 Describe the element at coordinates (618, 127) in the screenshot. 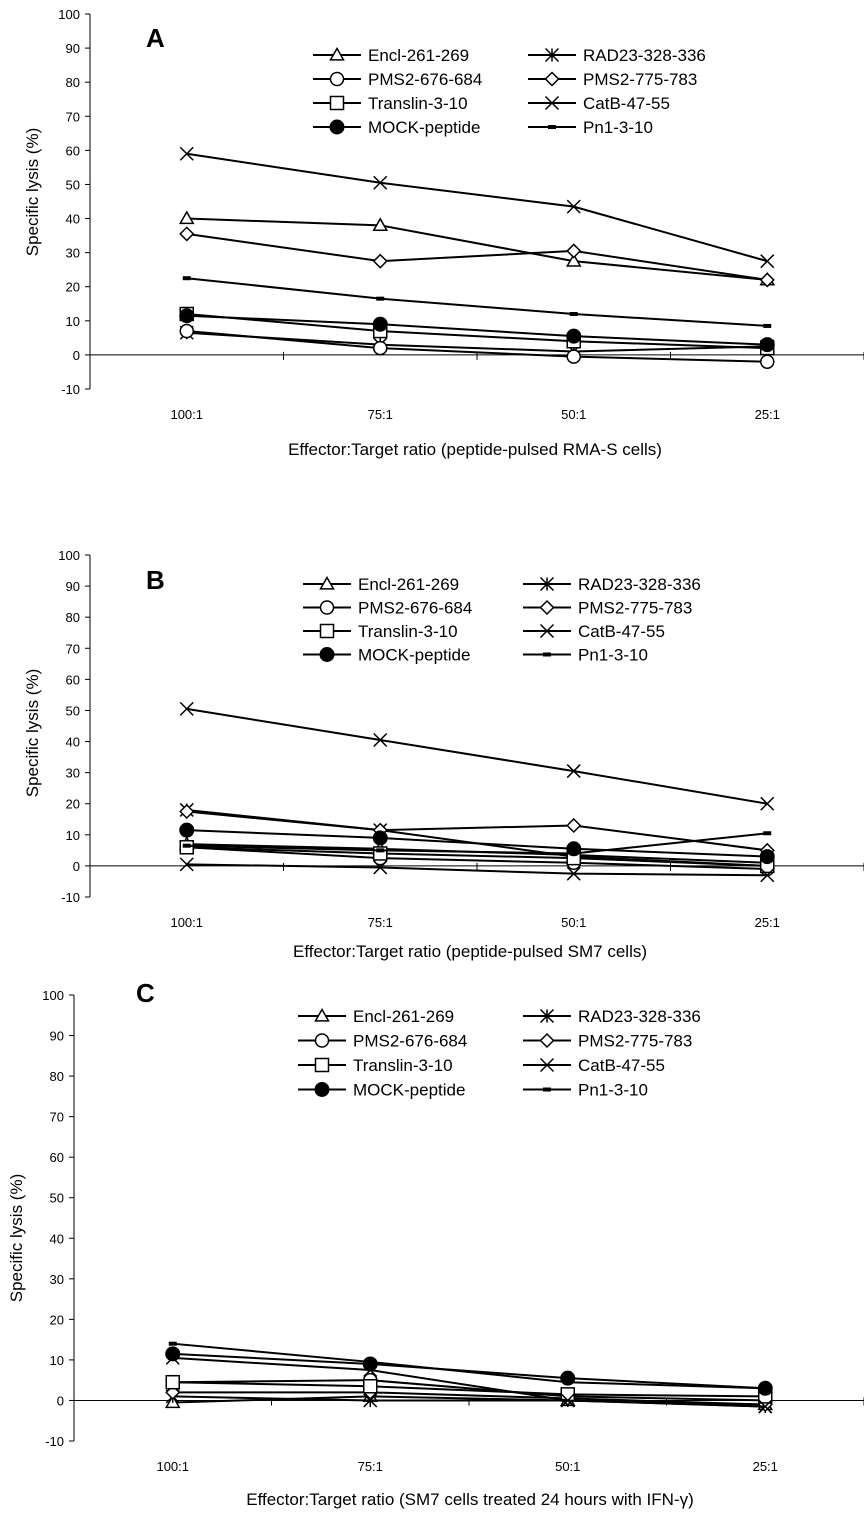

I see `panel-a-legend-label: Pn1-3-10` at that location.